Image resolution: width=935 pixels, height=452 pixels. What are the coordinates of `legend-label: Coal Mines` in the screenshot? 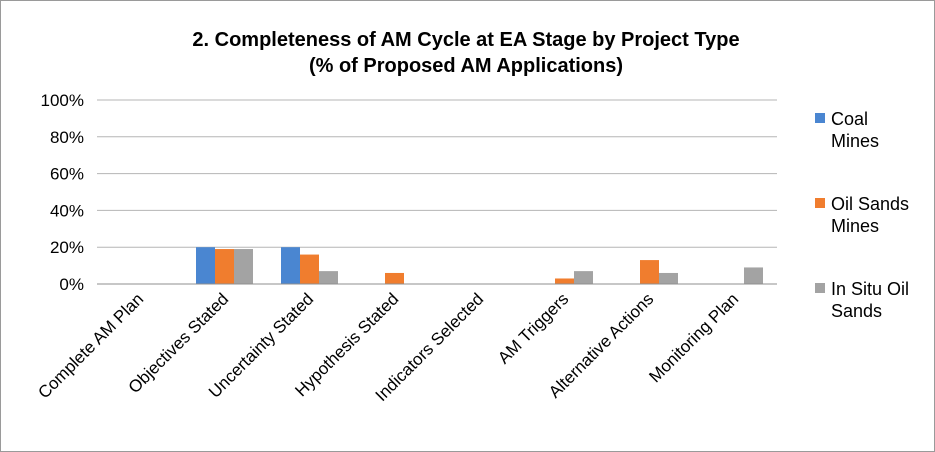 It's located at (855, 130).